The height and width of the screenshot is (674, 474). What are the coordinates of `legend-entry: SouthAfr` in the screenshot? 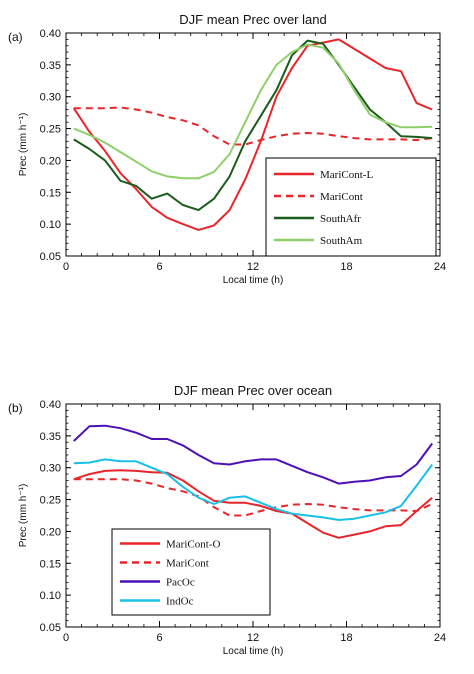 It's located at (340, 219).